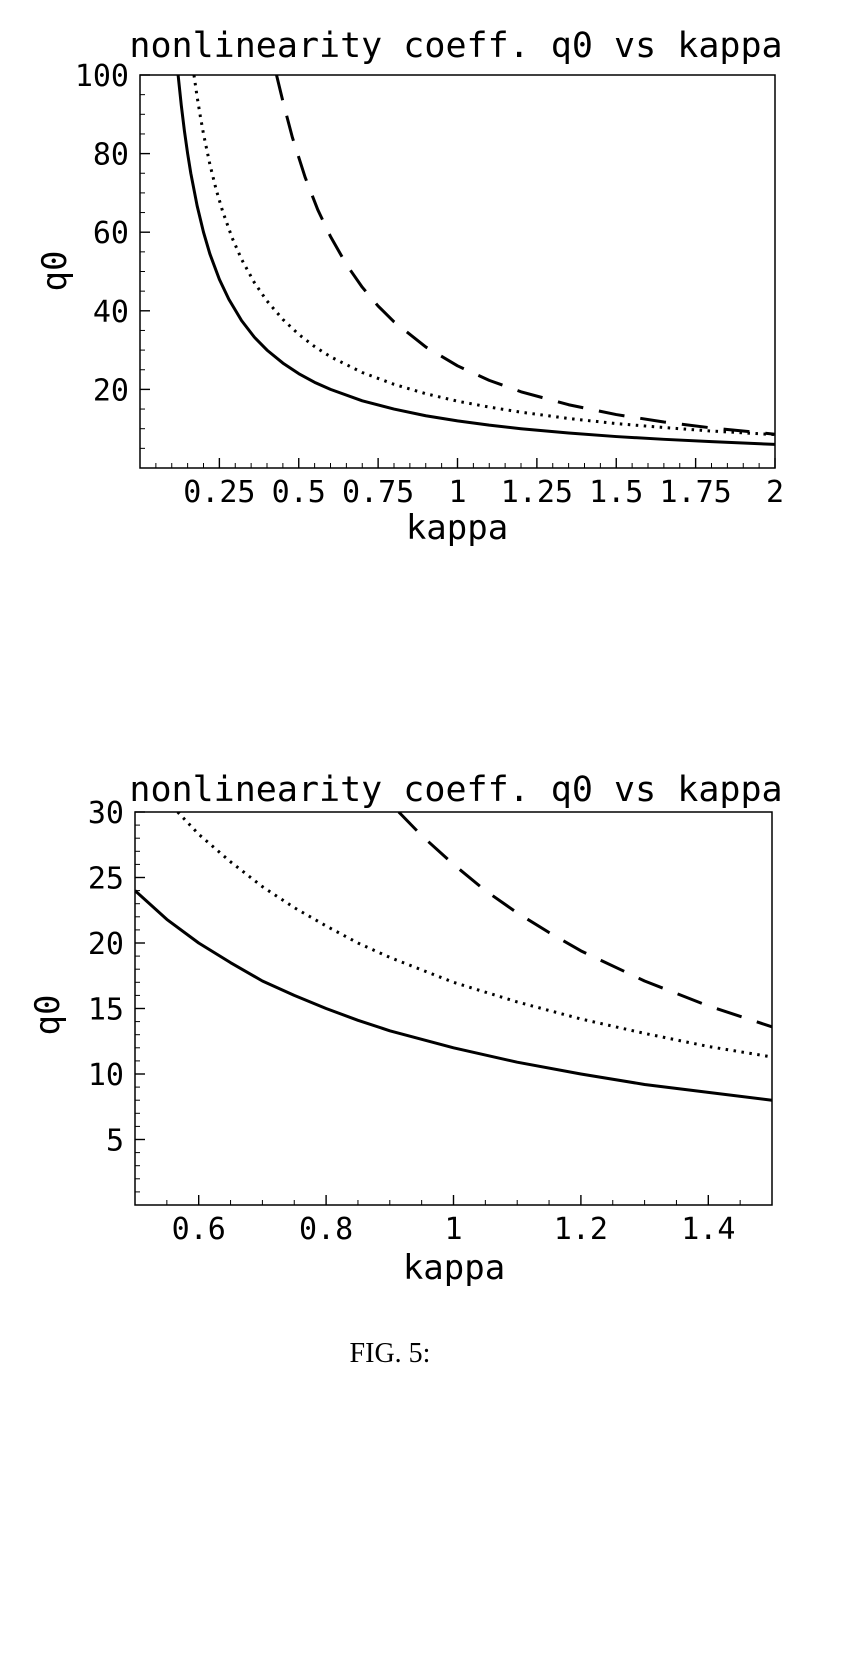  I want to click on x-tick-label: 0.8, so click(326, 1229).